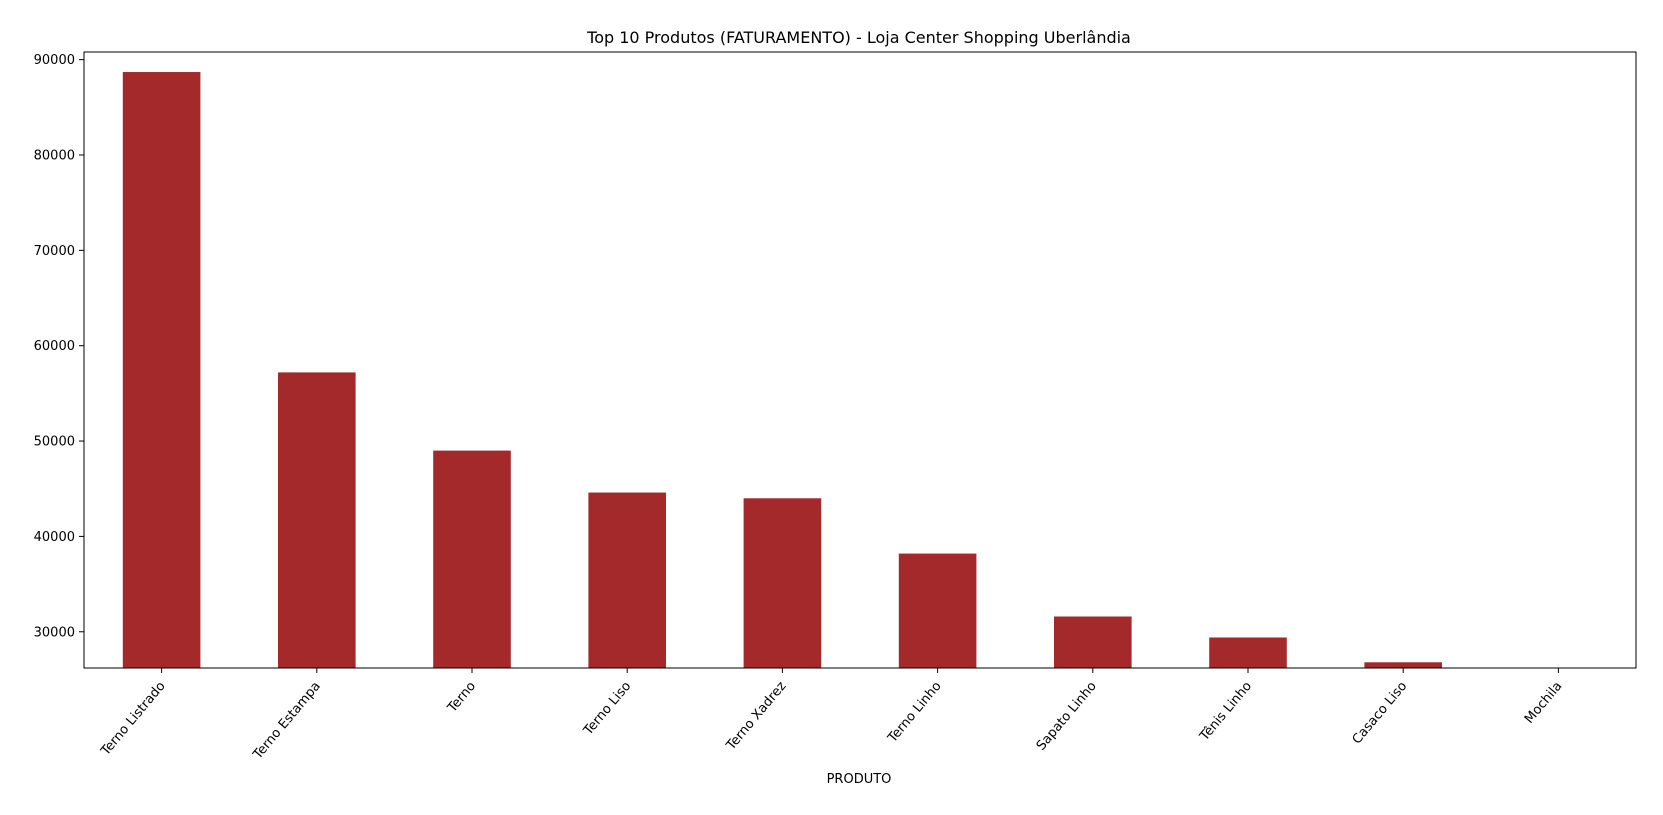 This screenshot has height=815, width=1663. What do you see at coordinates (287, 721) in the screenshot?
I see `x-tick-label-1: Terno Estampa` at bounding box center [287, 721].